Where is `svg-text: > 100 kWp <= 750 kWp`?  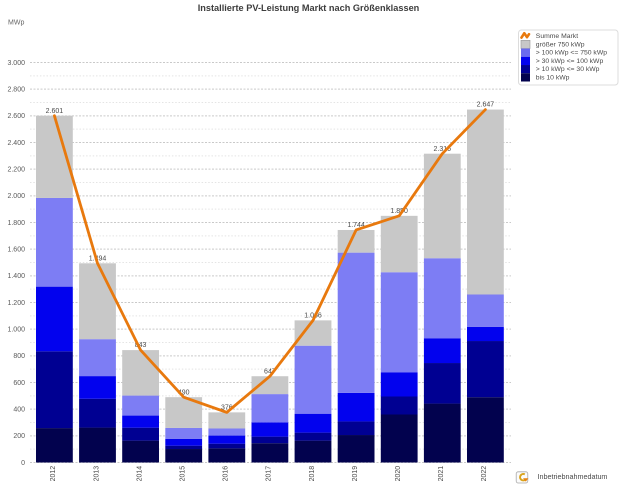
svg-text: > 100 kWp <= 750 kWp is located at coordinates (571, 53).